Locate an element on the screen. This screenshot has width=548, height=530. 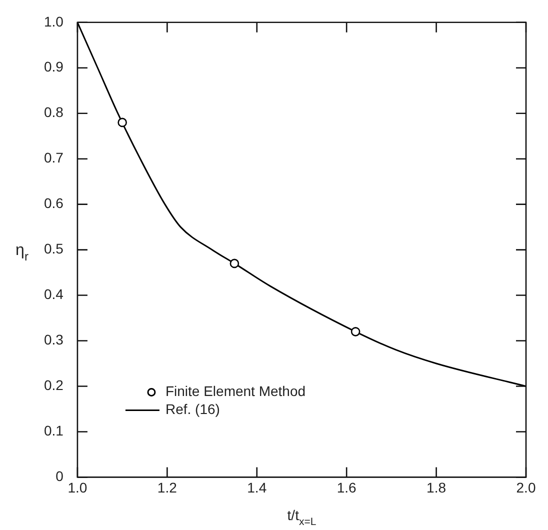
y-tick-label: 0 is located at coordinates (60, 476).